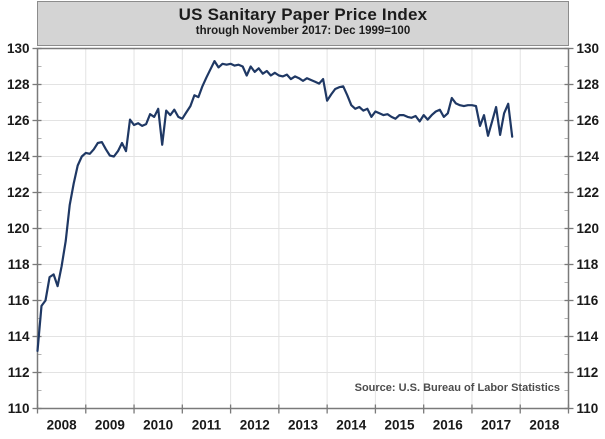 This screenshot has width=605, height=439. I want to click on y-axis-label-right: 124, so click(588, 156).